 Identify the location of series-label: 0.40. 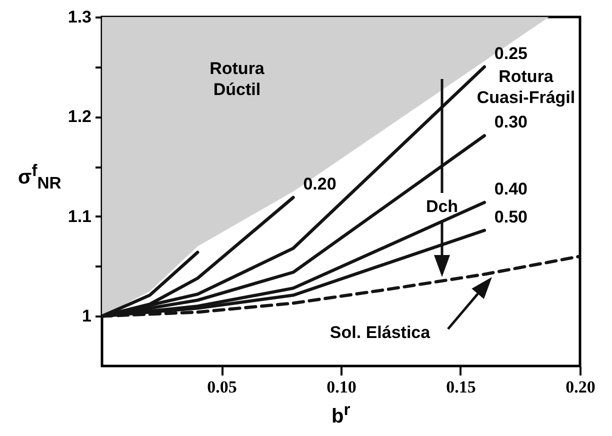
(511, 188).